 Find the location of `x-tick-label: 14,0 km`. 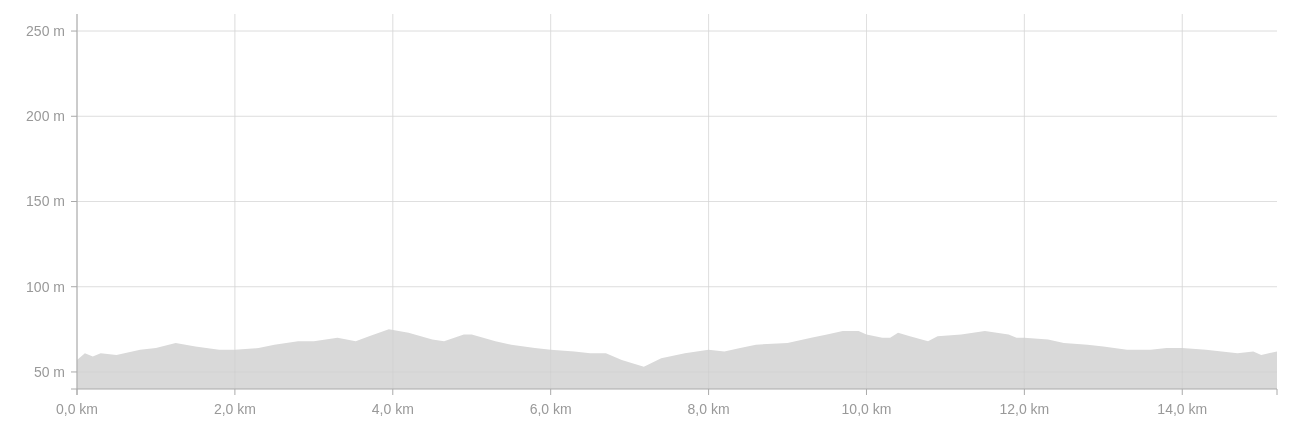

x-tick-label: 14,0 km is located at coordinates (1182, 409).